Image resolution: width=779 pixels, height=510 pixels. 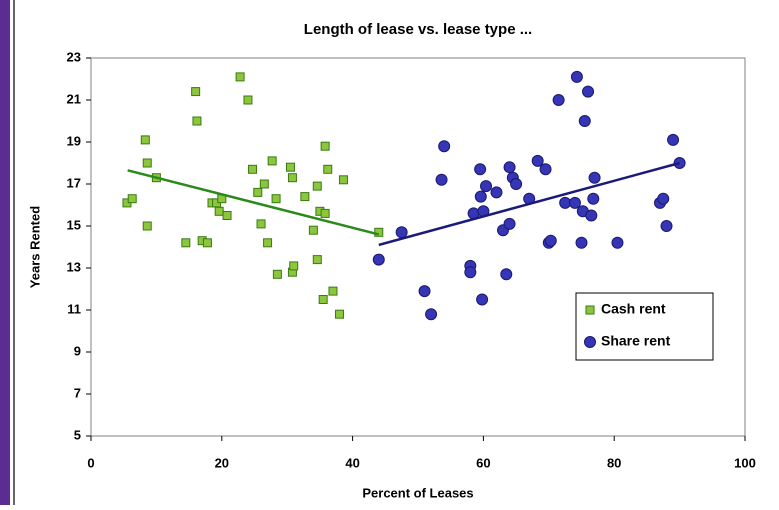 I want to click on x-tick-label: 20, so click(x=222, y=462).